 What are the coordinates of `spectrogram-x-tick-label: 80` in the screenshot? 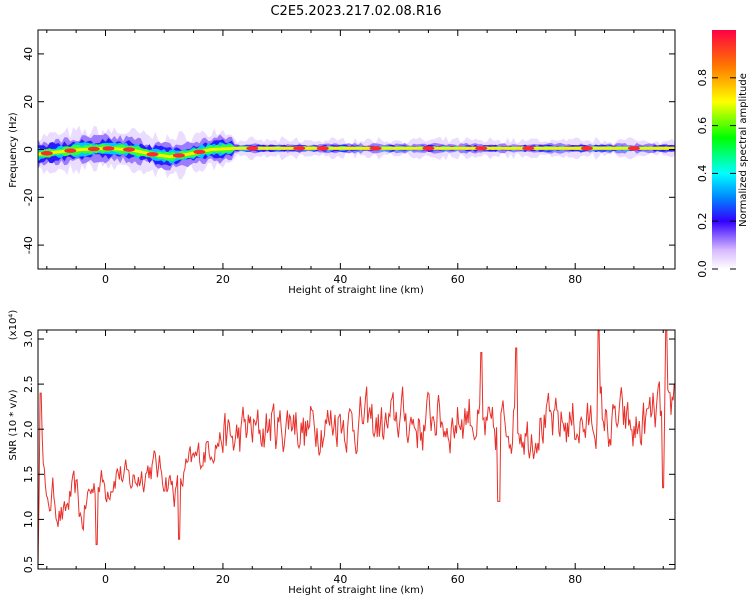 It's located at (575, 279).